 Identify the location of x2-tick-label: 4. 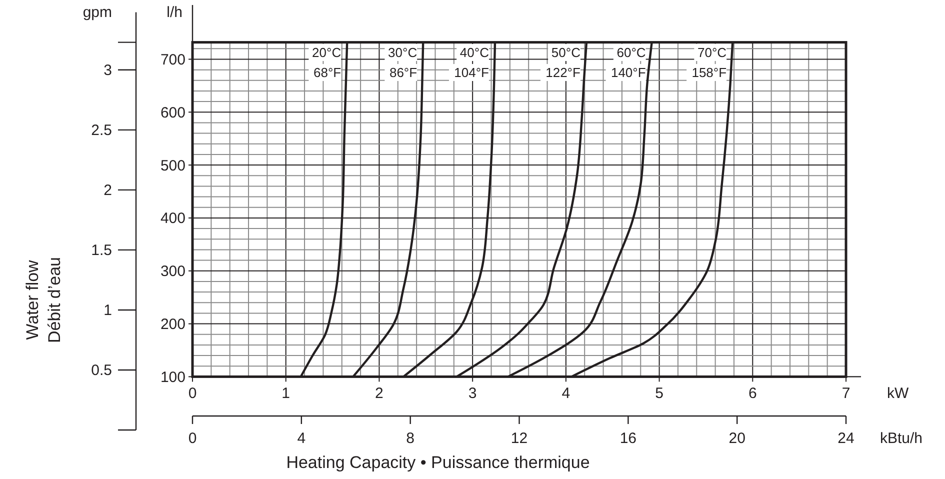
(301, 438).